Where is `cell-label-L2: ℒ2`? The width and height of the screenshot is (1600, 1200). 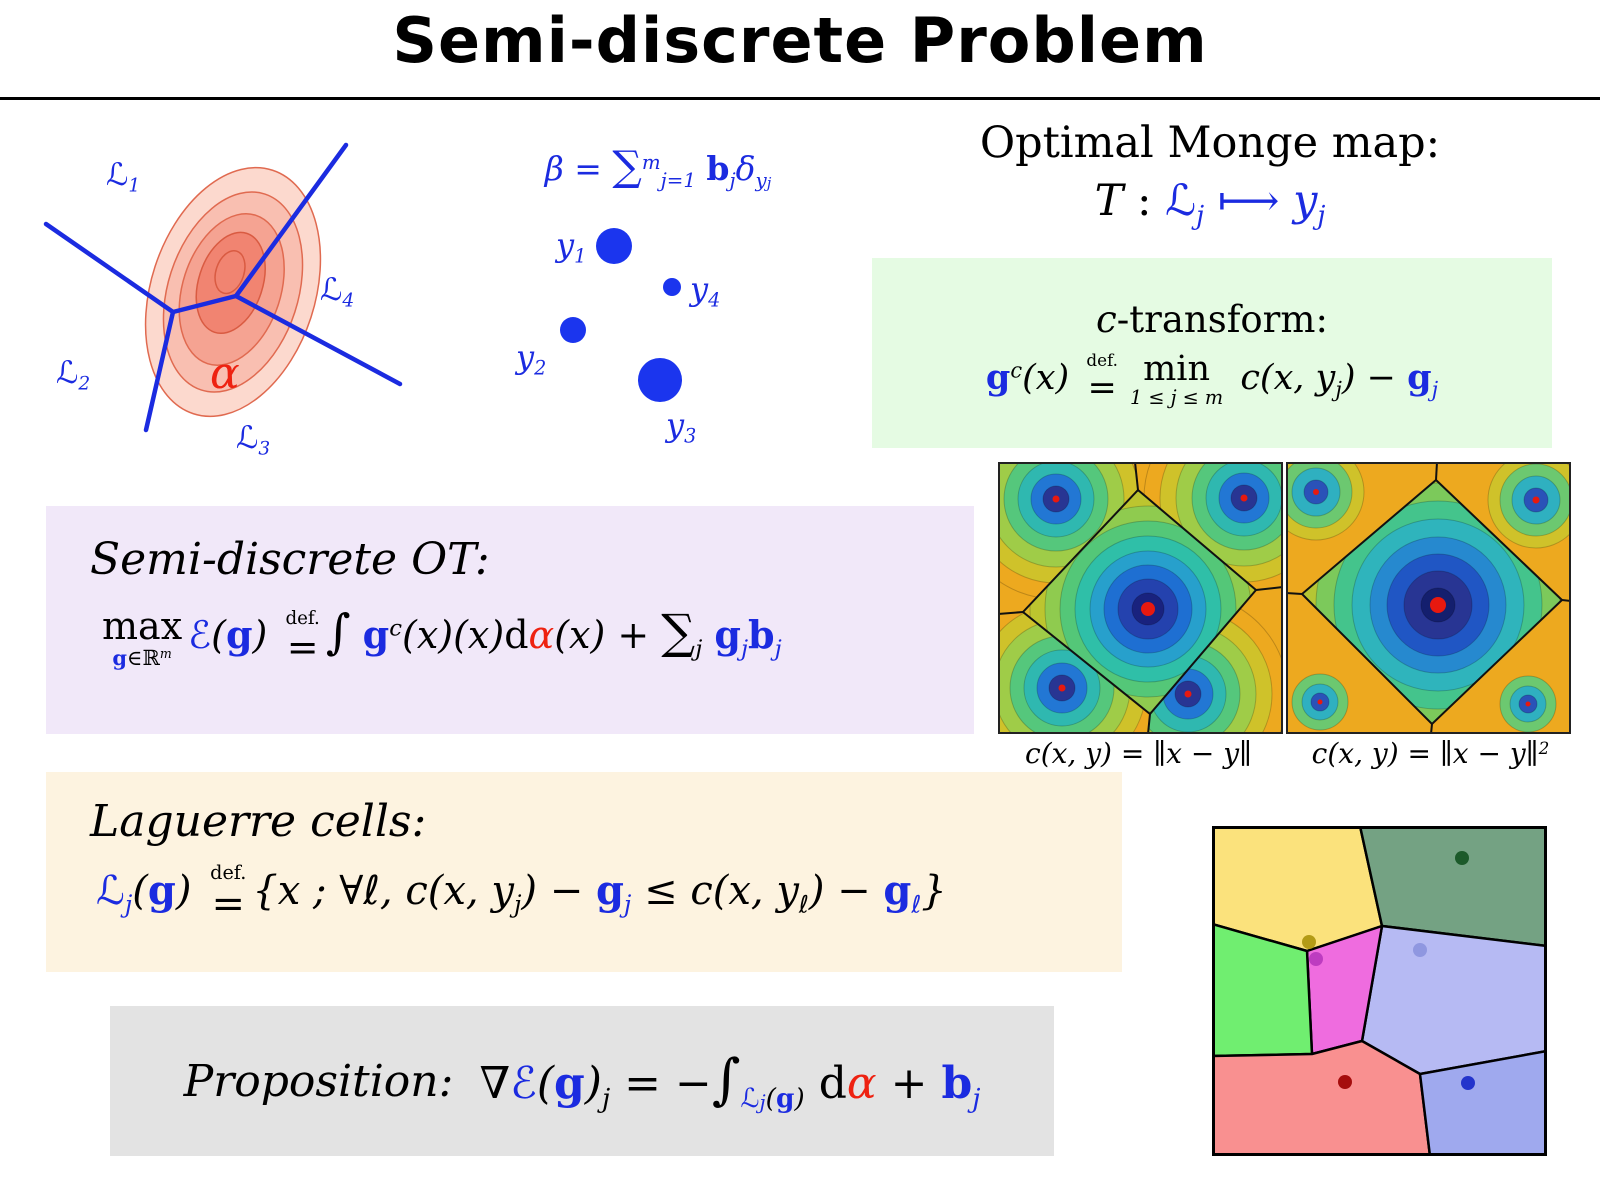
cell-label-L2: ℒ2 is located at coordinates (73, 375).